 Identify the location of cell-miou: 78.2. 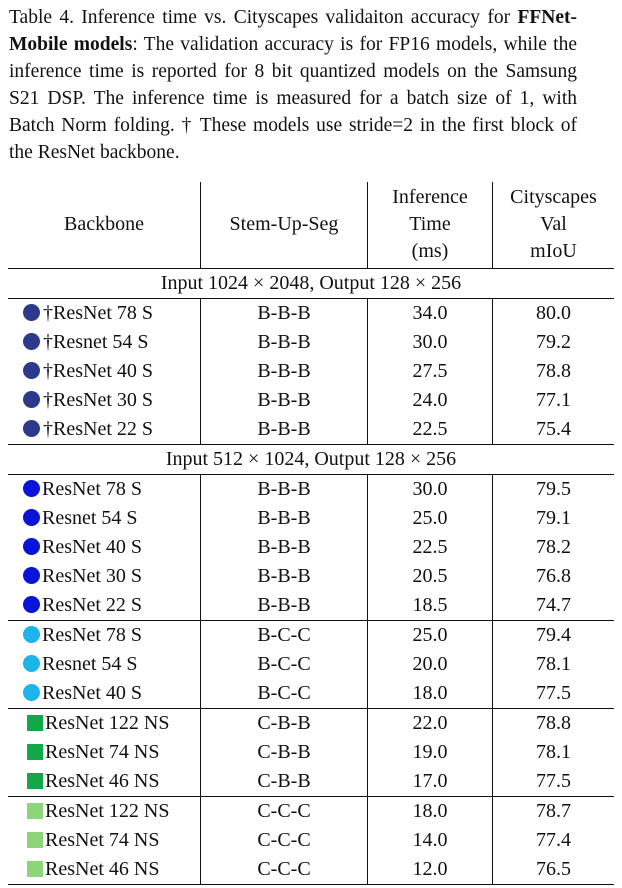
(553, 547).